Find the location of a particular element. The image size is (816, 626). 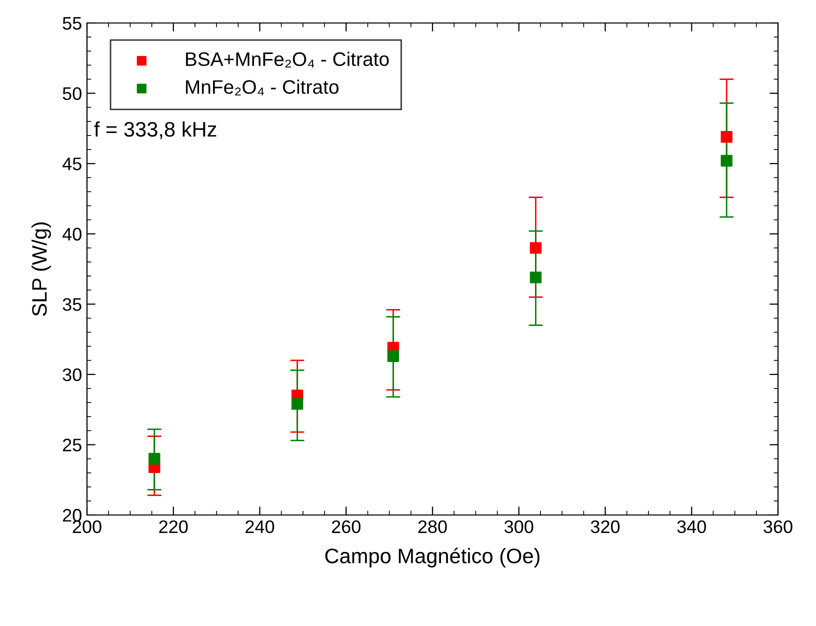

y-tick-label: 20 is located at coordinates (72, 515).